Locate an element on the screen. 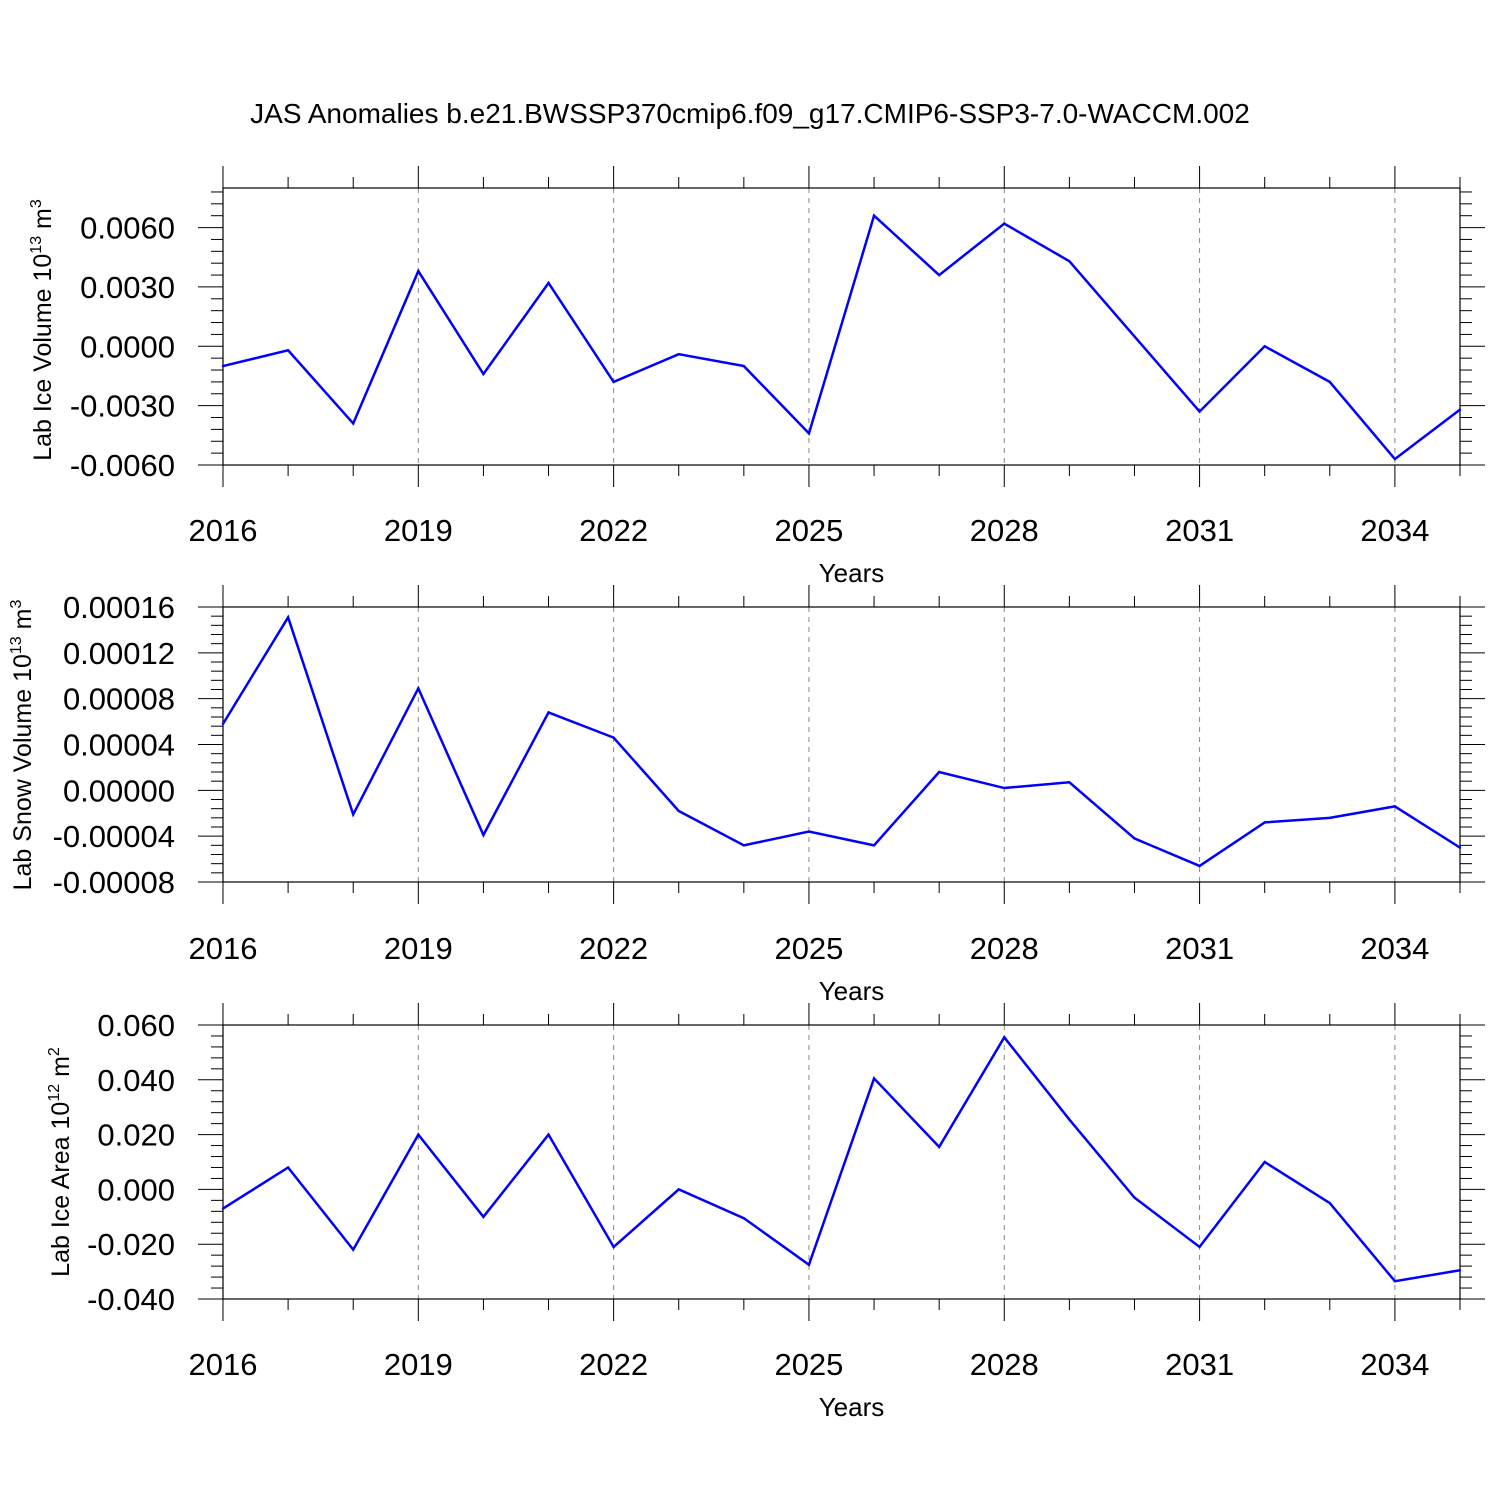  y-tick-label: 0.00012 is located at coordinates (119, 653).